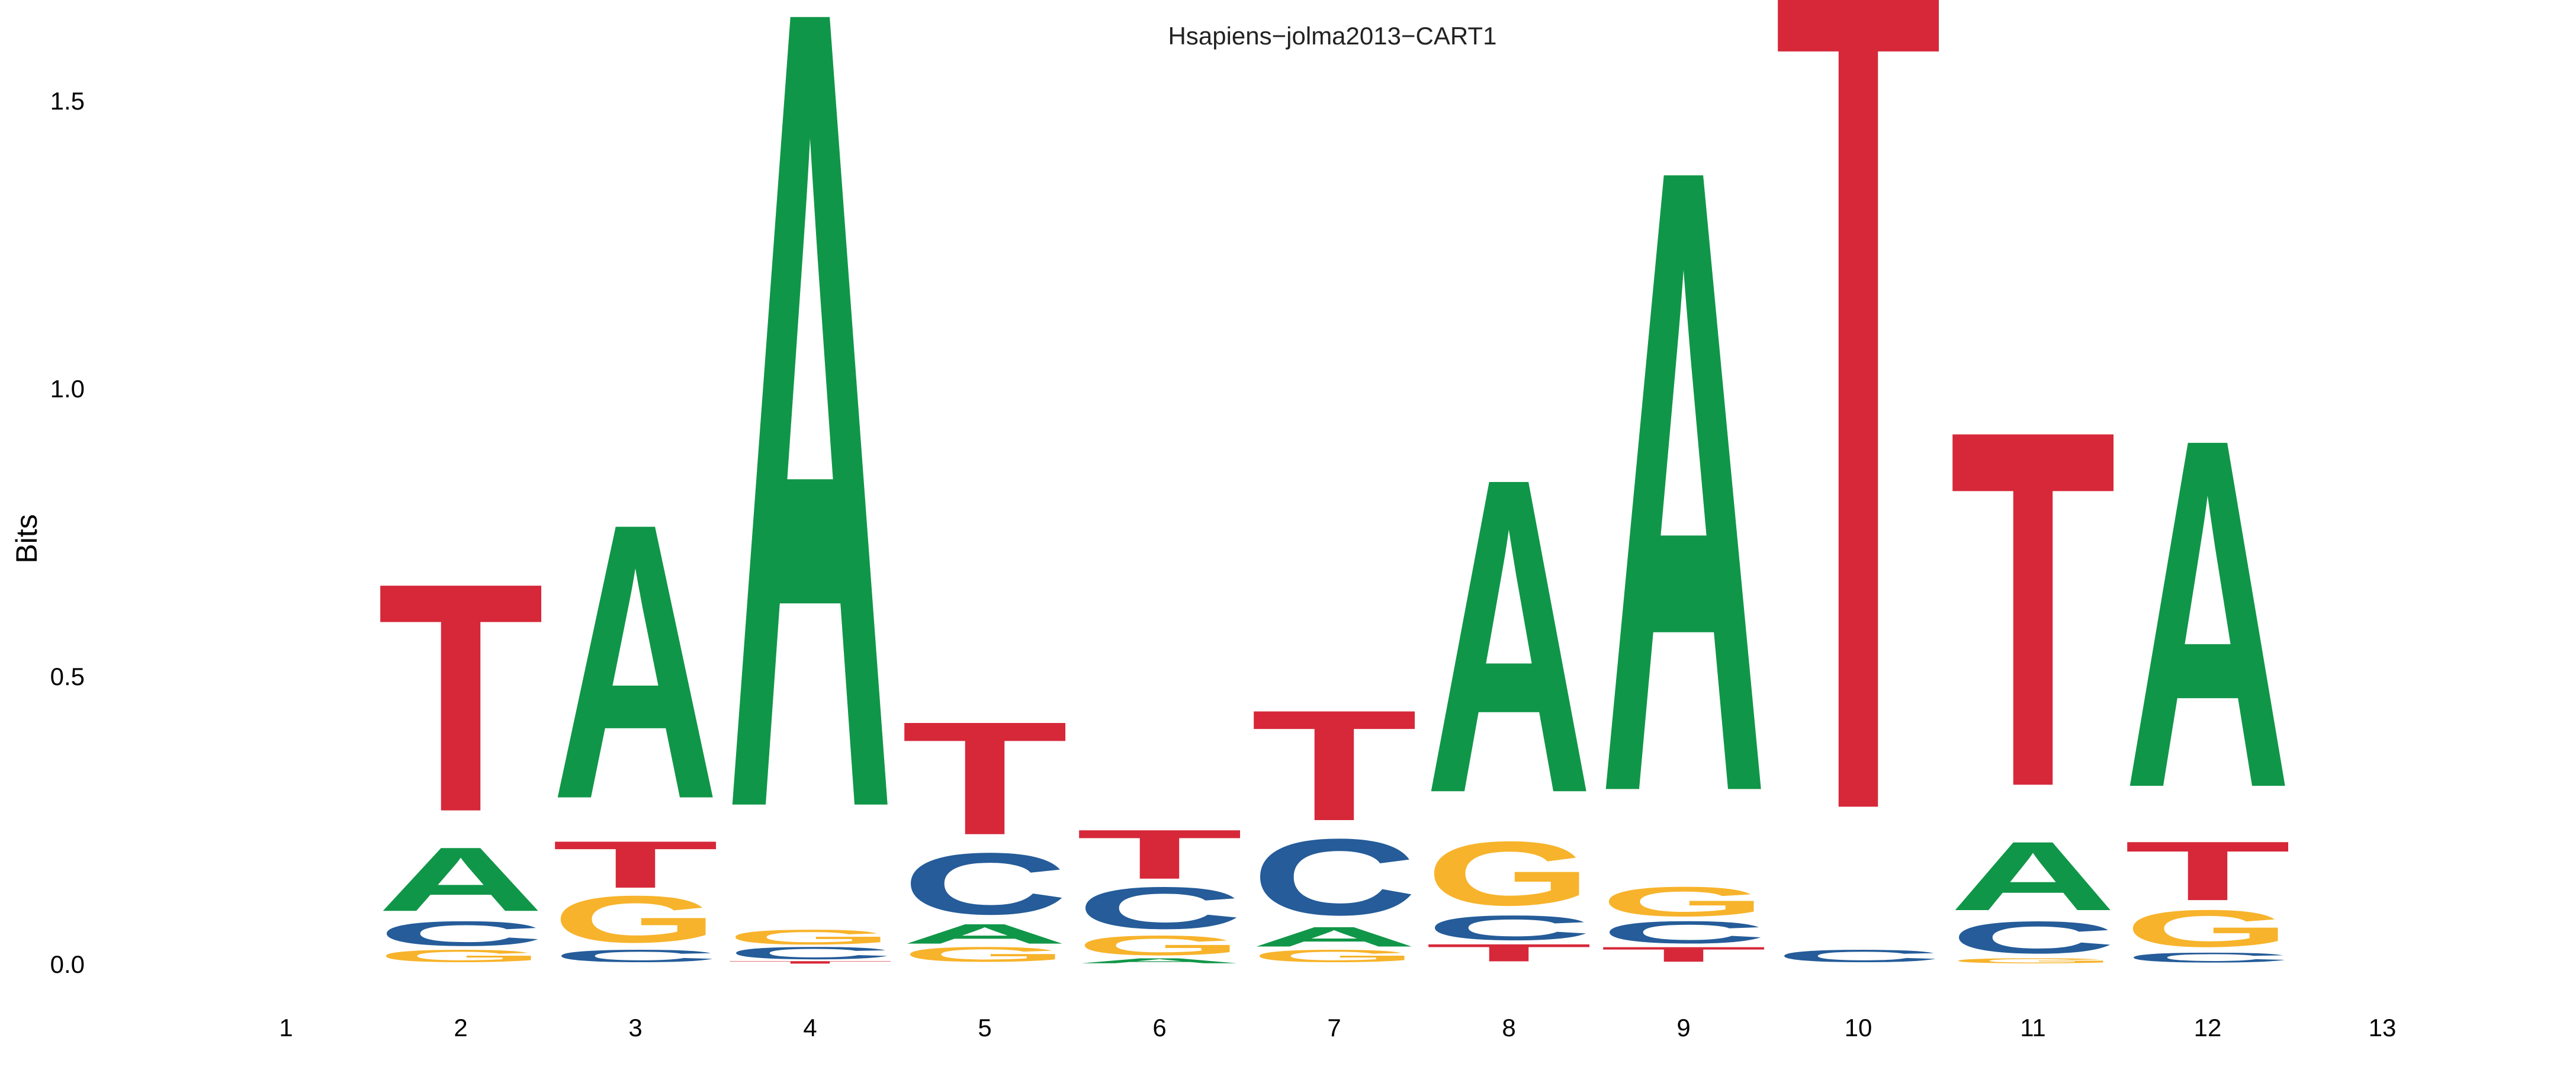 The height and width of the screenshot is (1083, 2576). I want to click on y-tick-label: 1.0, so click(67, 389).